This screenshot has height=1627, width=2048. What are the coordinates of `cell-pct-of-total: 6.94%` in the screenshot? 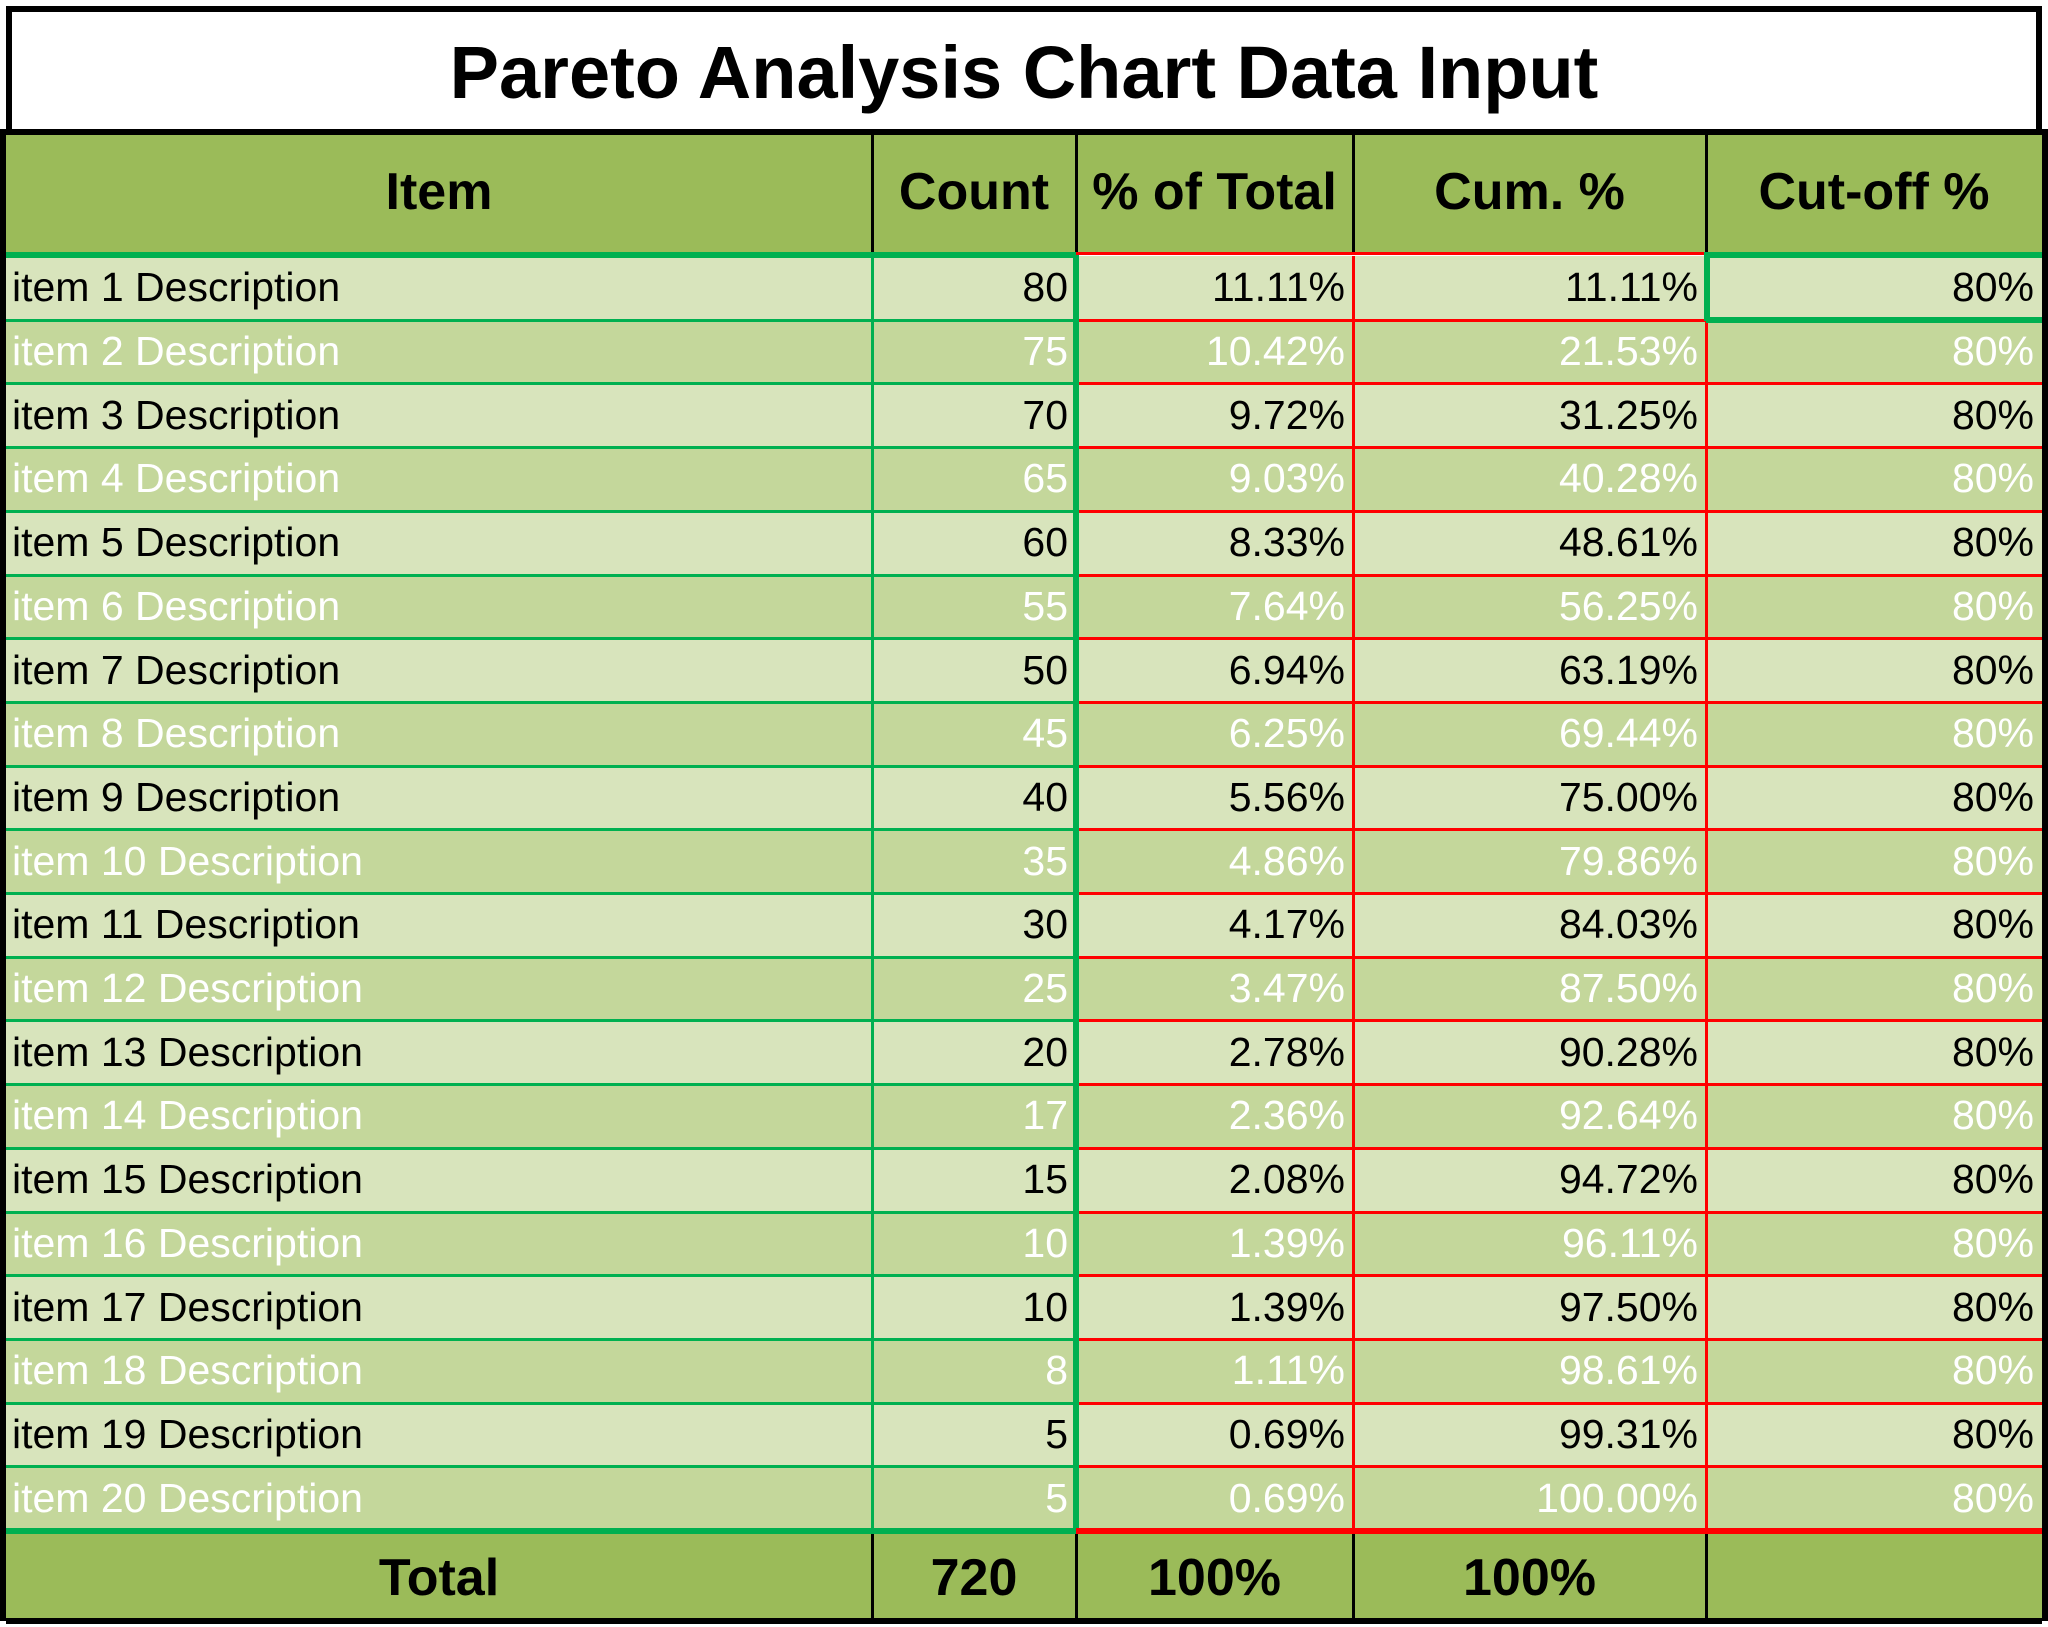 It's located at (1214, 670).